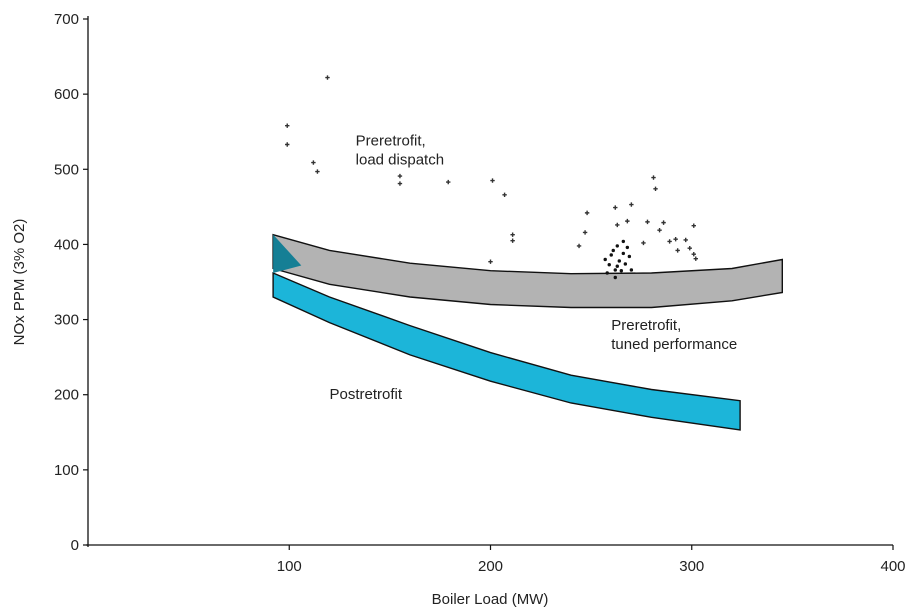 This screenshot has height=613, width=911. I want to click on x-axis-label: Boiler Load (MW), so click(490, 599).